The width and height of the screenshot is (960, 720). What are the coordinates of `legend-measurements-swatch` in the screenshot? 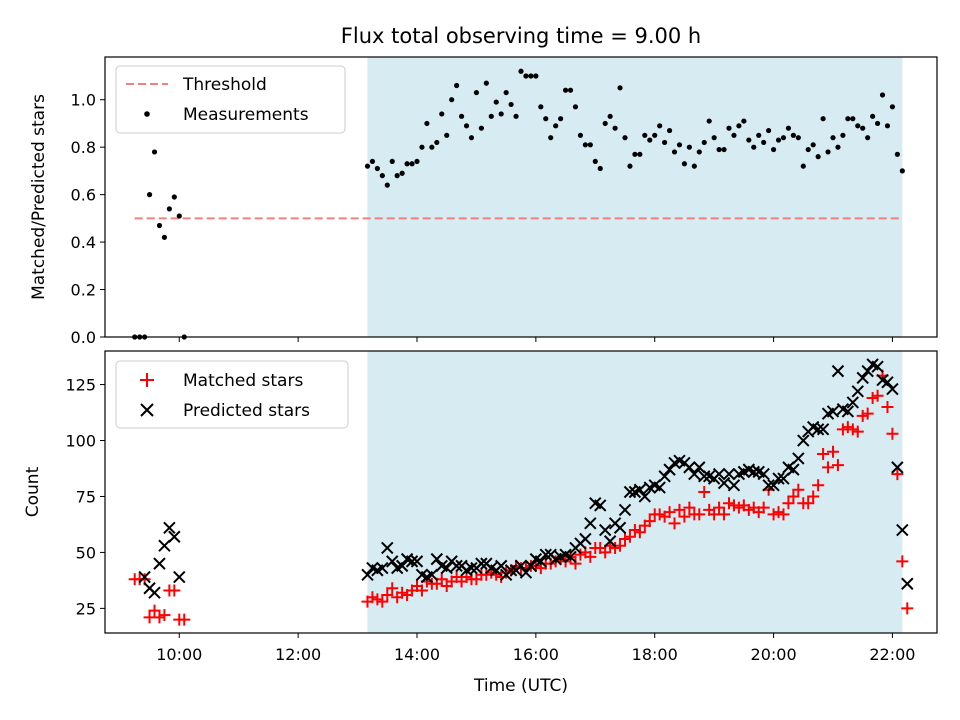 It's located at (147, 114).